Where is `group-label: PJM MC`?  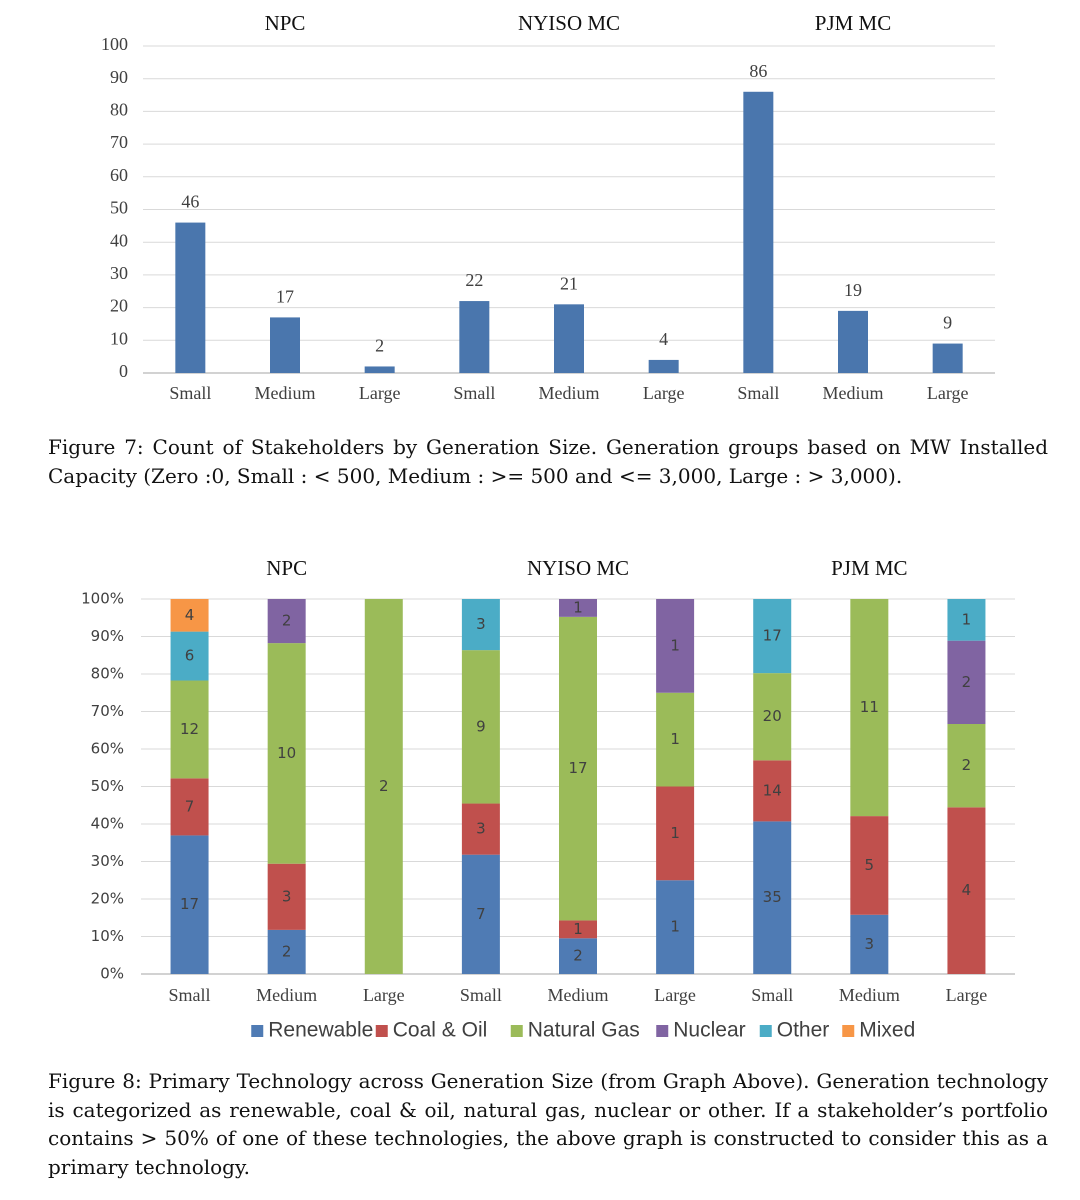
group-label: PJM MC is located at coordinates (869, 568).